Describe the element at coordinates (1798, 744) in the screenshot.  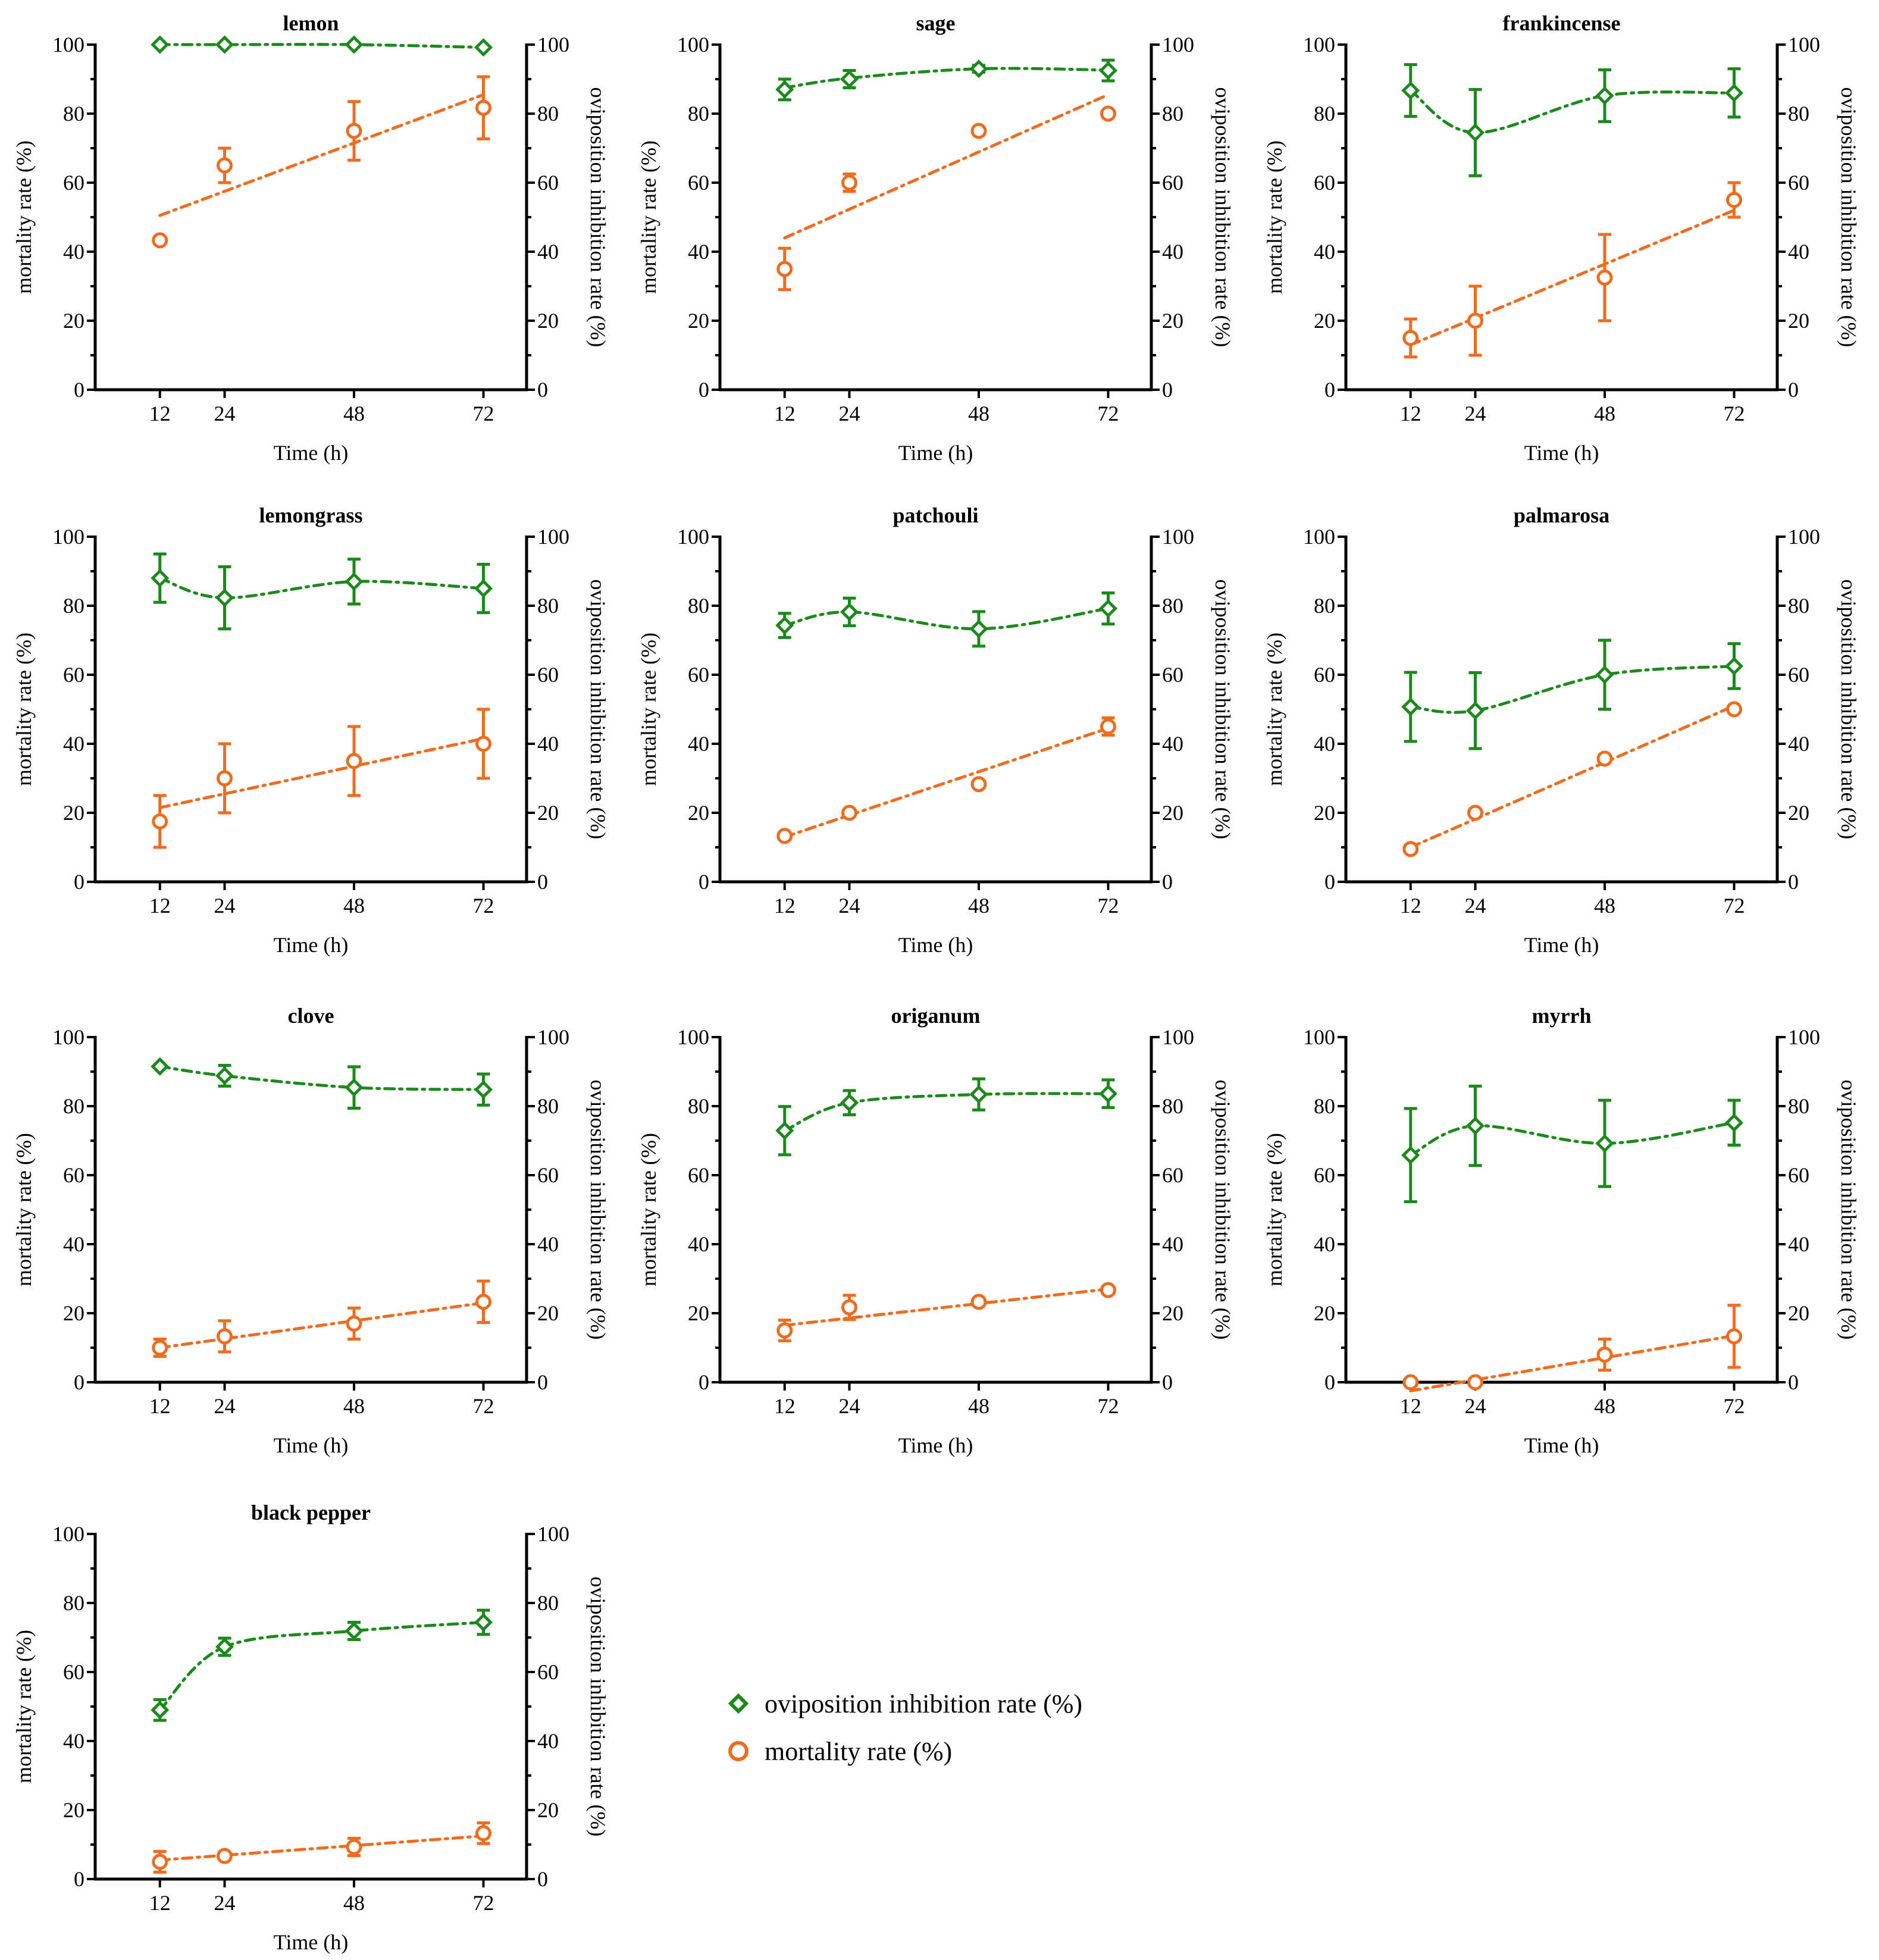
I see `y-tick-label-right: 40` at that location.